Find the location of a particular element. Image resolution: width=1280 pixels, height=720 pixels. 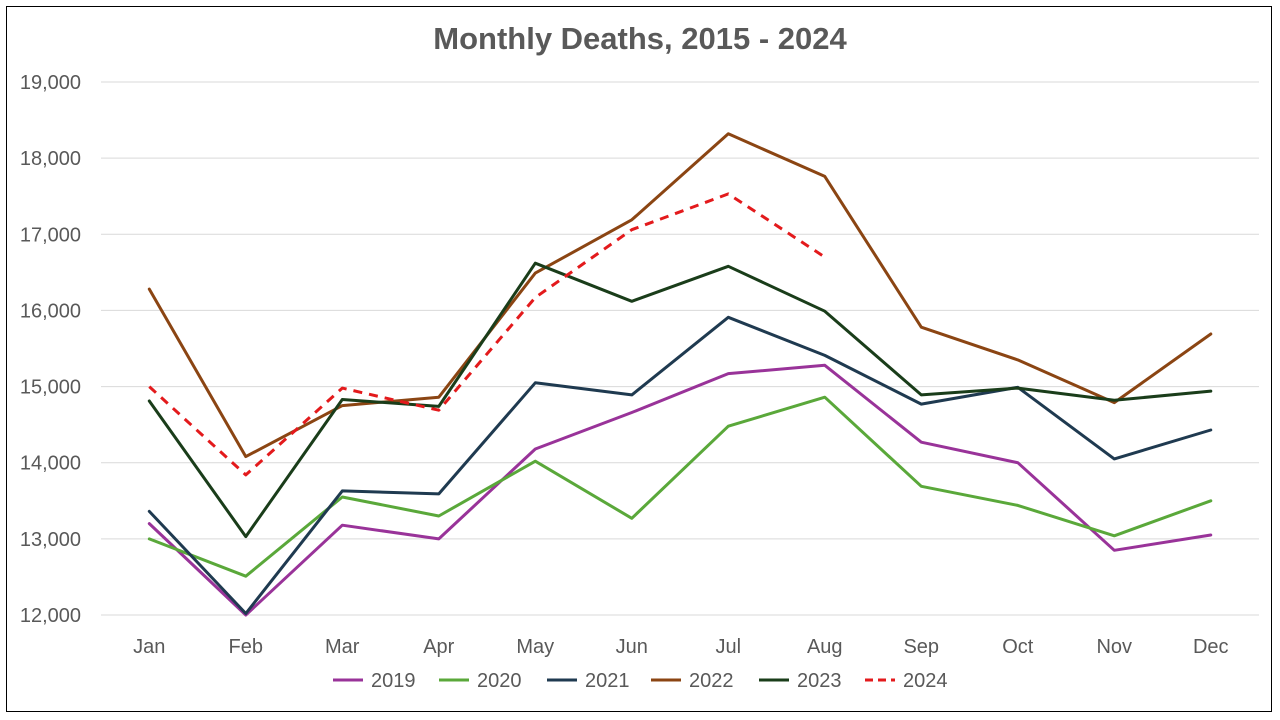

x-axis-tick-labels: Jan Feb Mar Apr May Jun Jul Aug Sep Oct Nov Dec is located at coordinates (680, 647).